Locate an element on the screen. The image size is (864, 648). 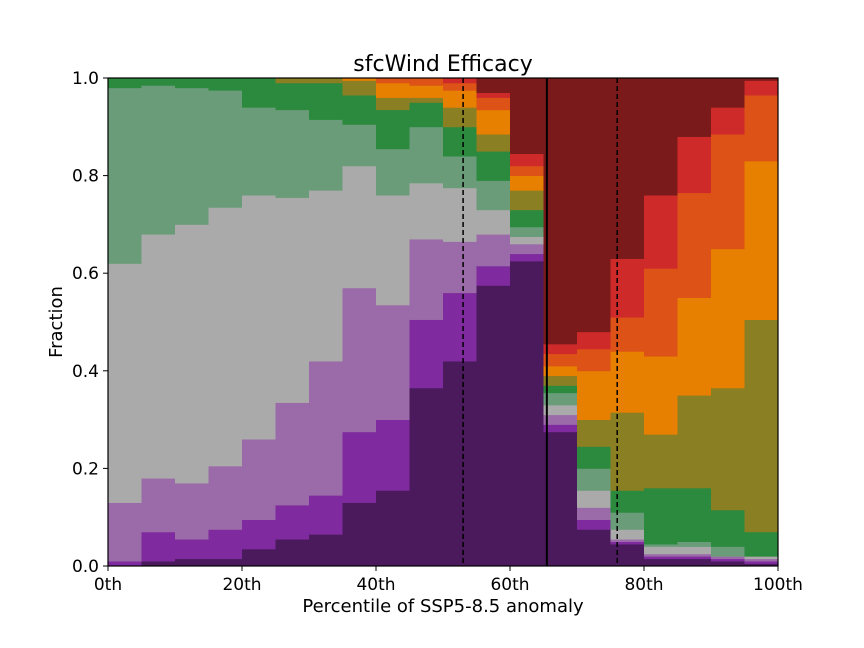
y-axis-label: Fraction is located at coordinates (56, 322).